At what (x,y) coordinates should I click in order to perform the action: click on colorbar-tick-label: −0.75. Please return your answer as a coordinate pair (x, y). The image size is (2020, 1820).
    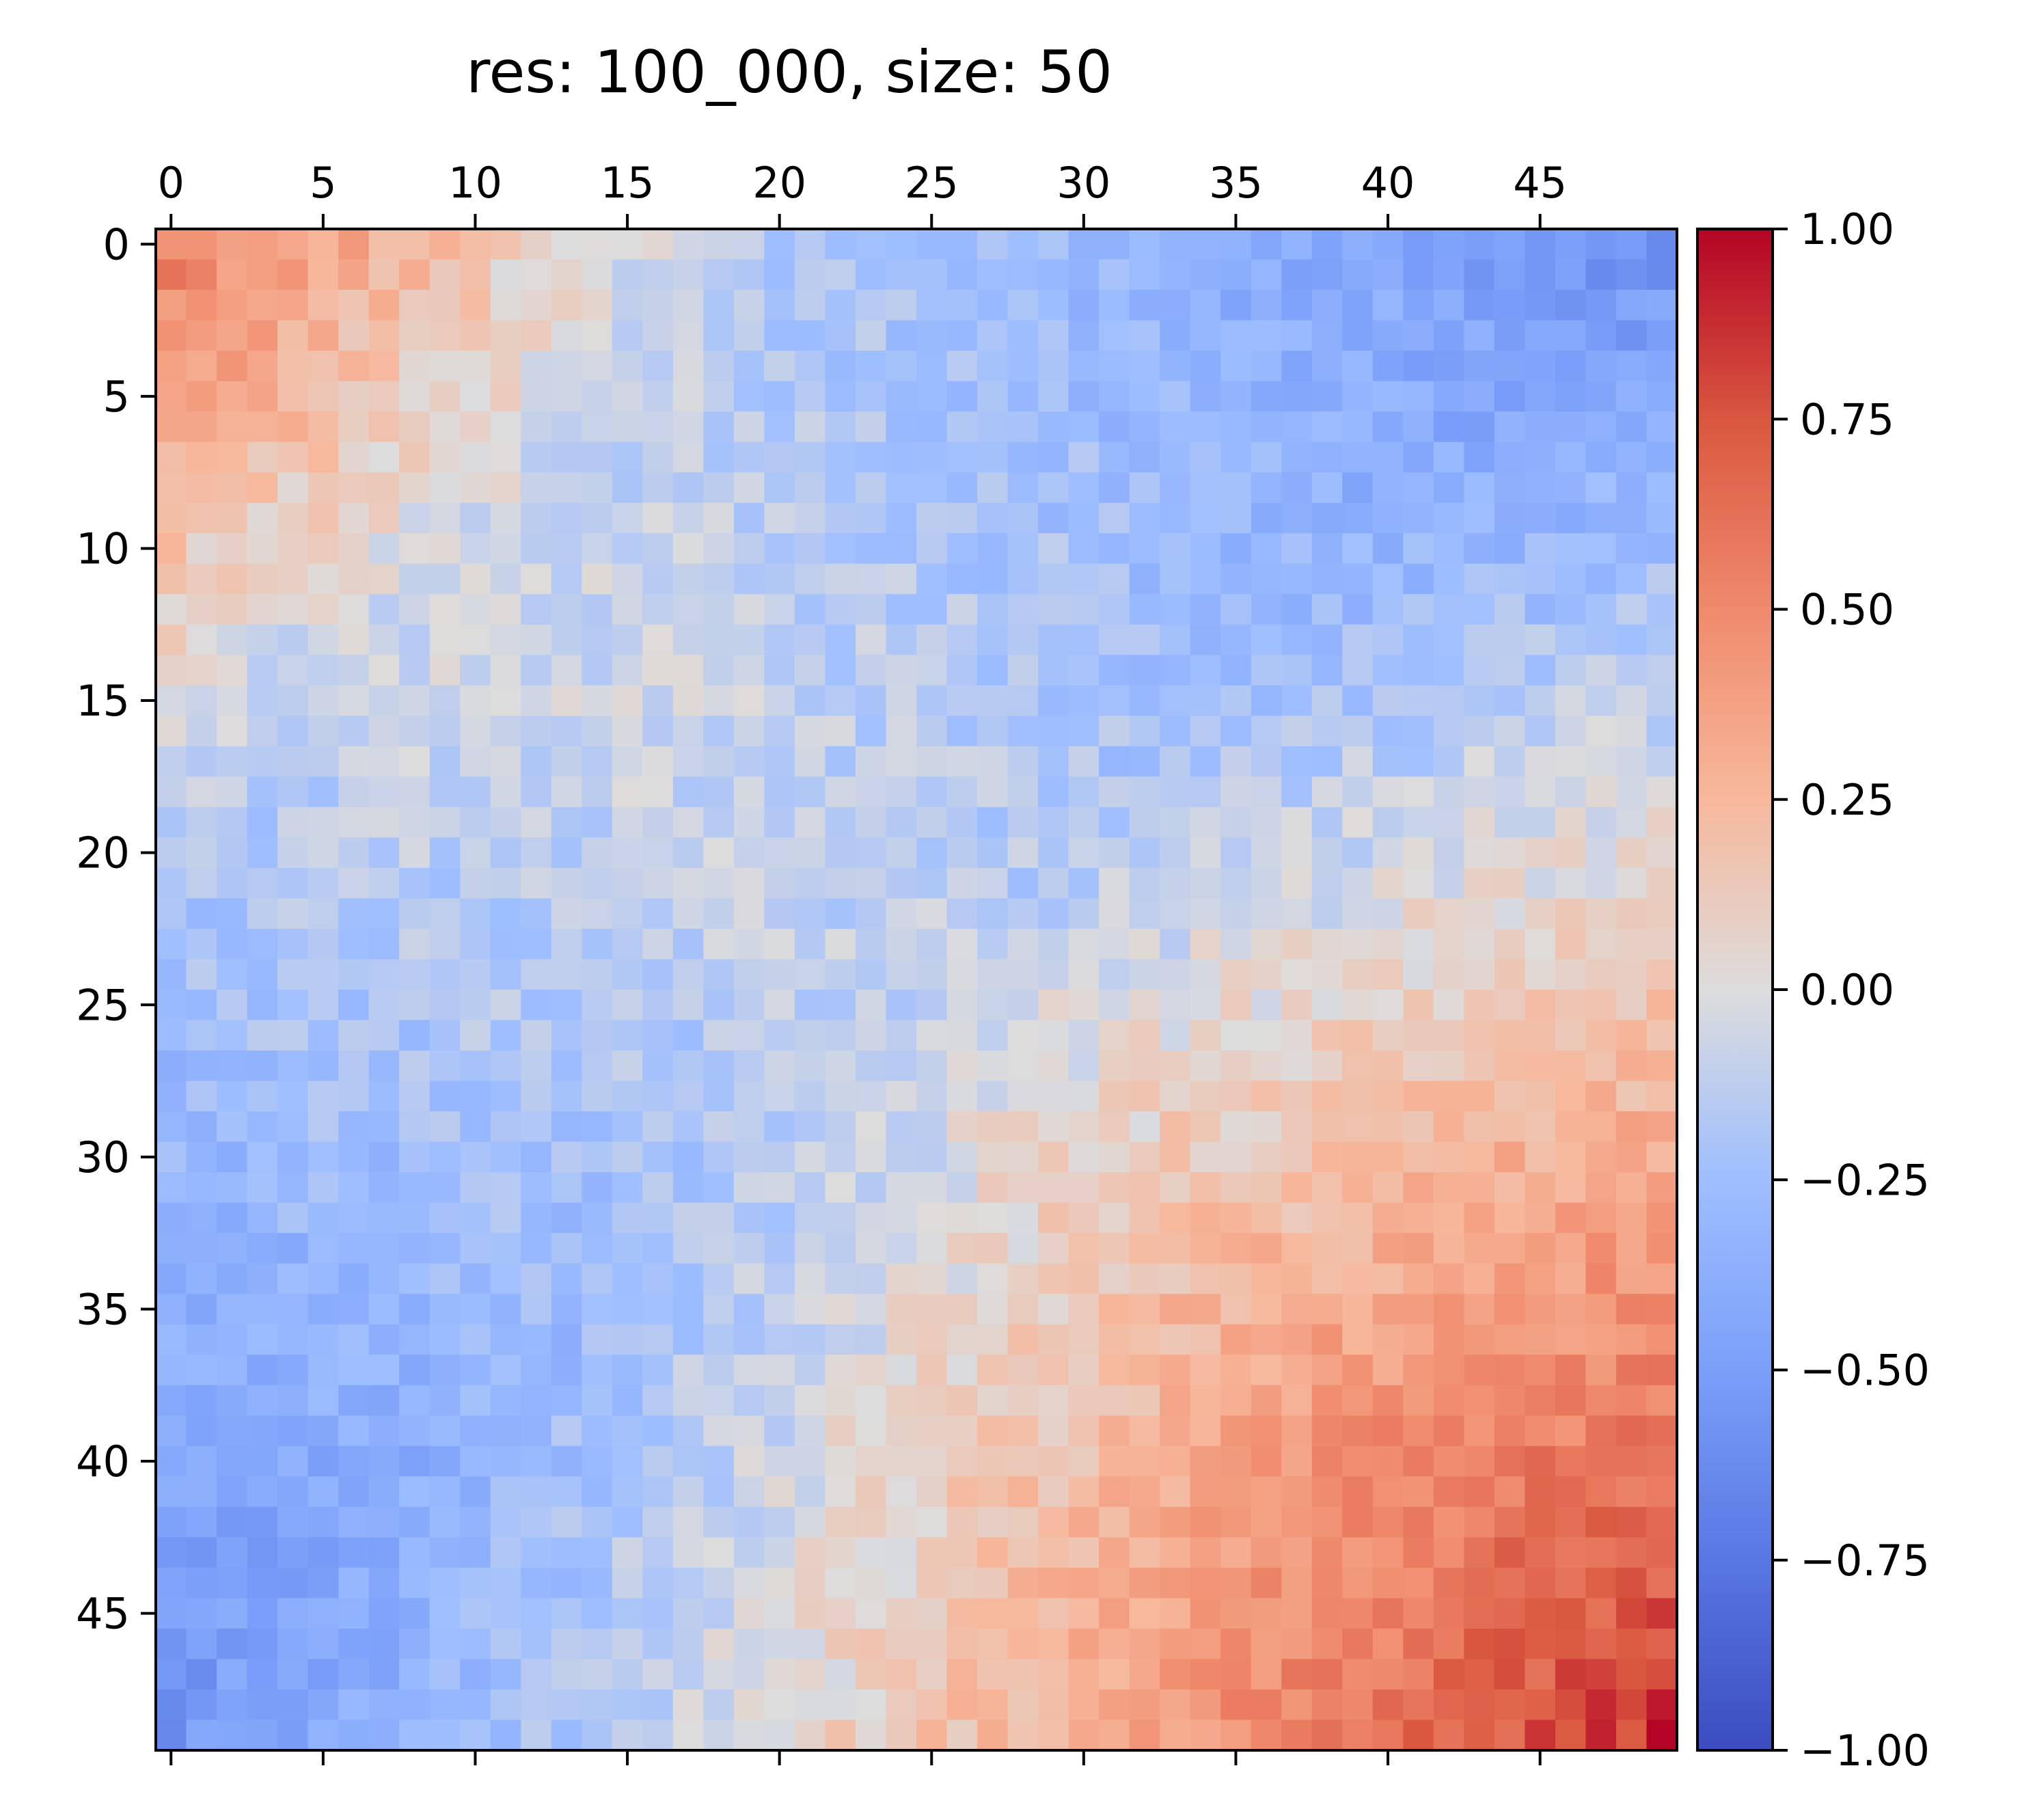
    Looking at the image, I should click on (1865, 1561).